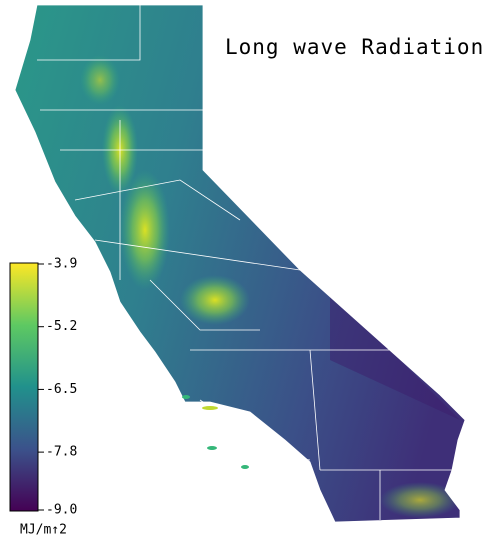  What do you see at coordinates (61, 452) in the screenshot?
I see `colorbar-tick-label: -7.8` at bounding box center [61, 452].